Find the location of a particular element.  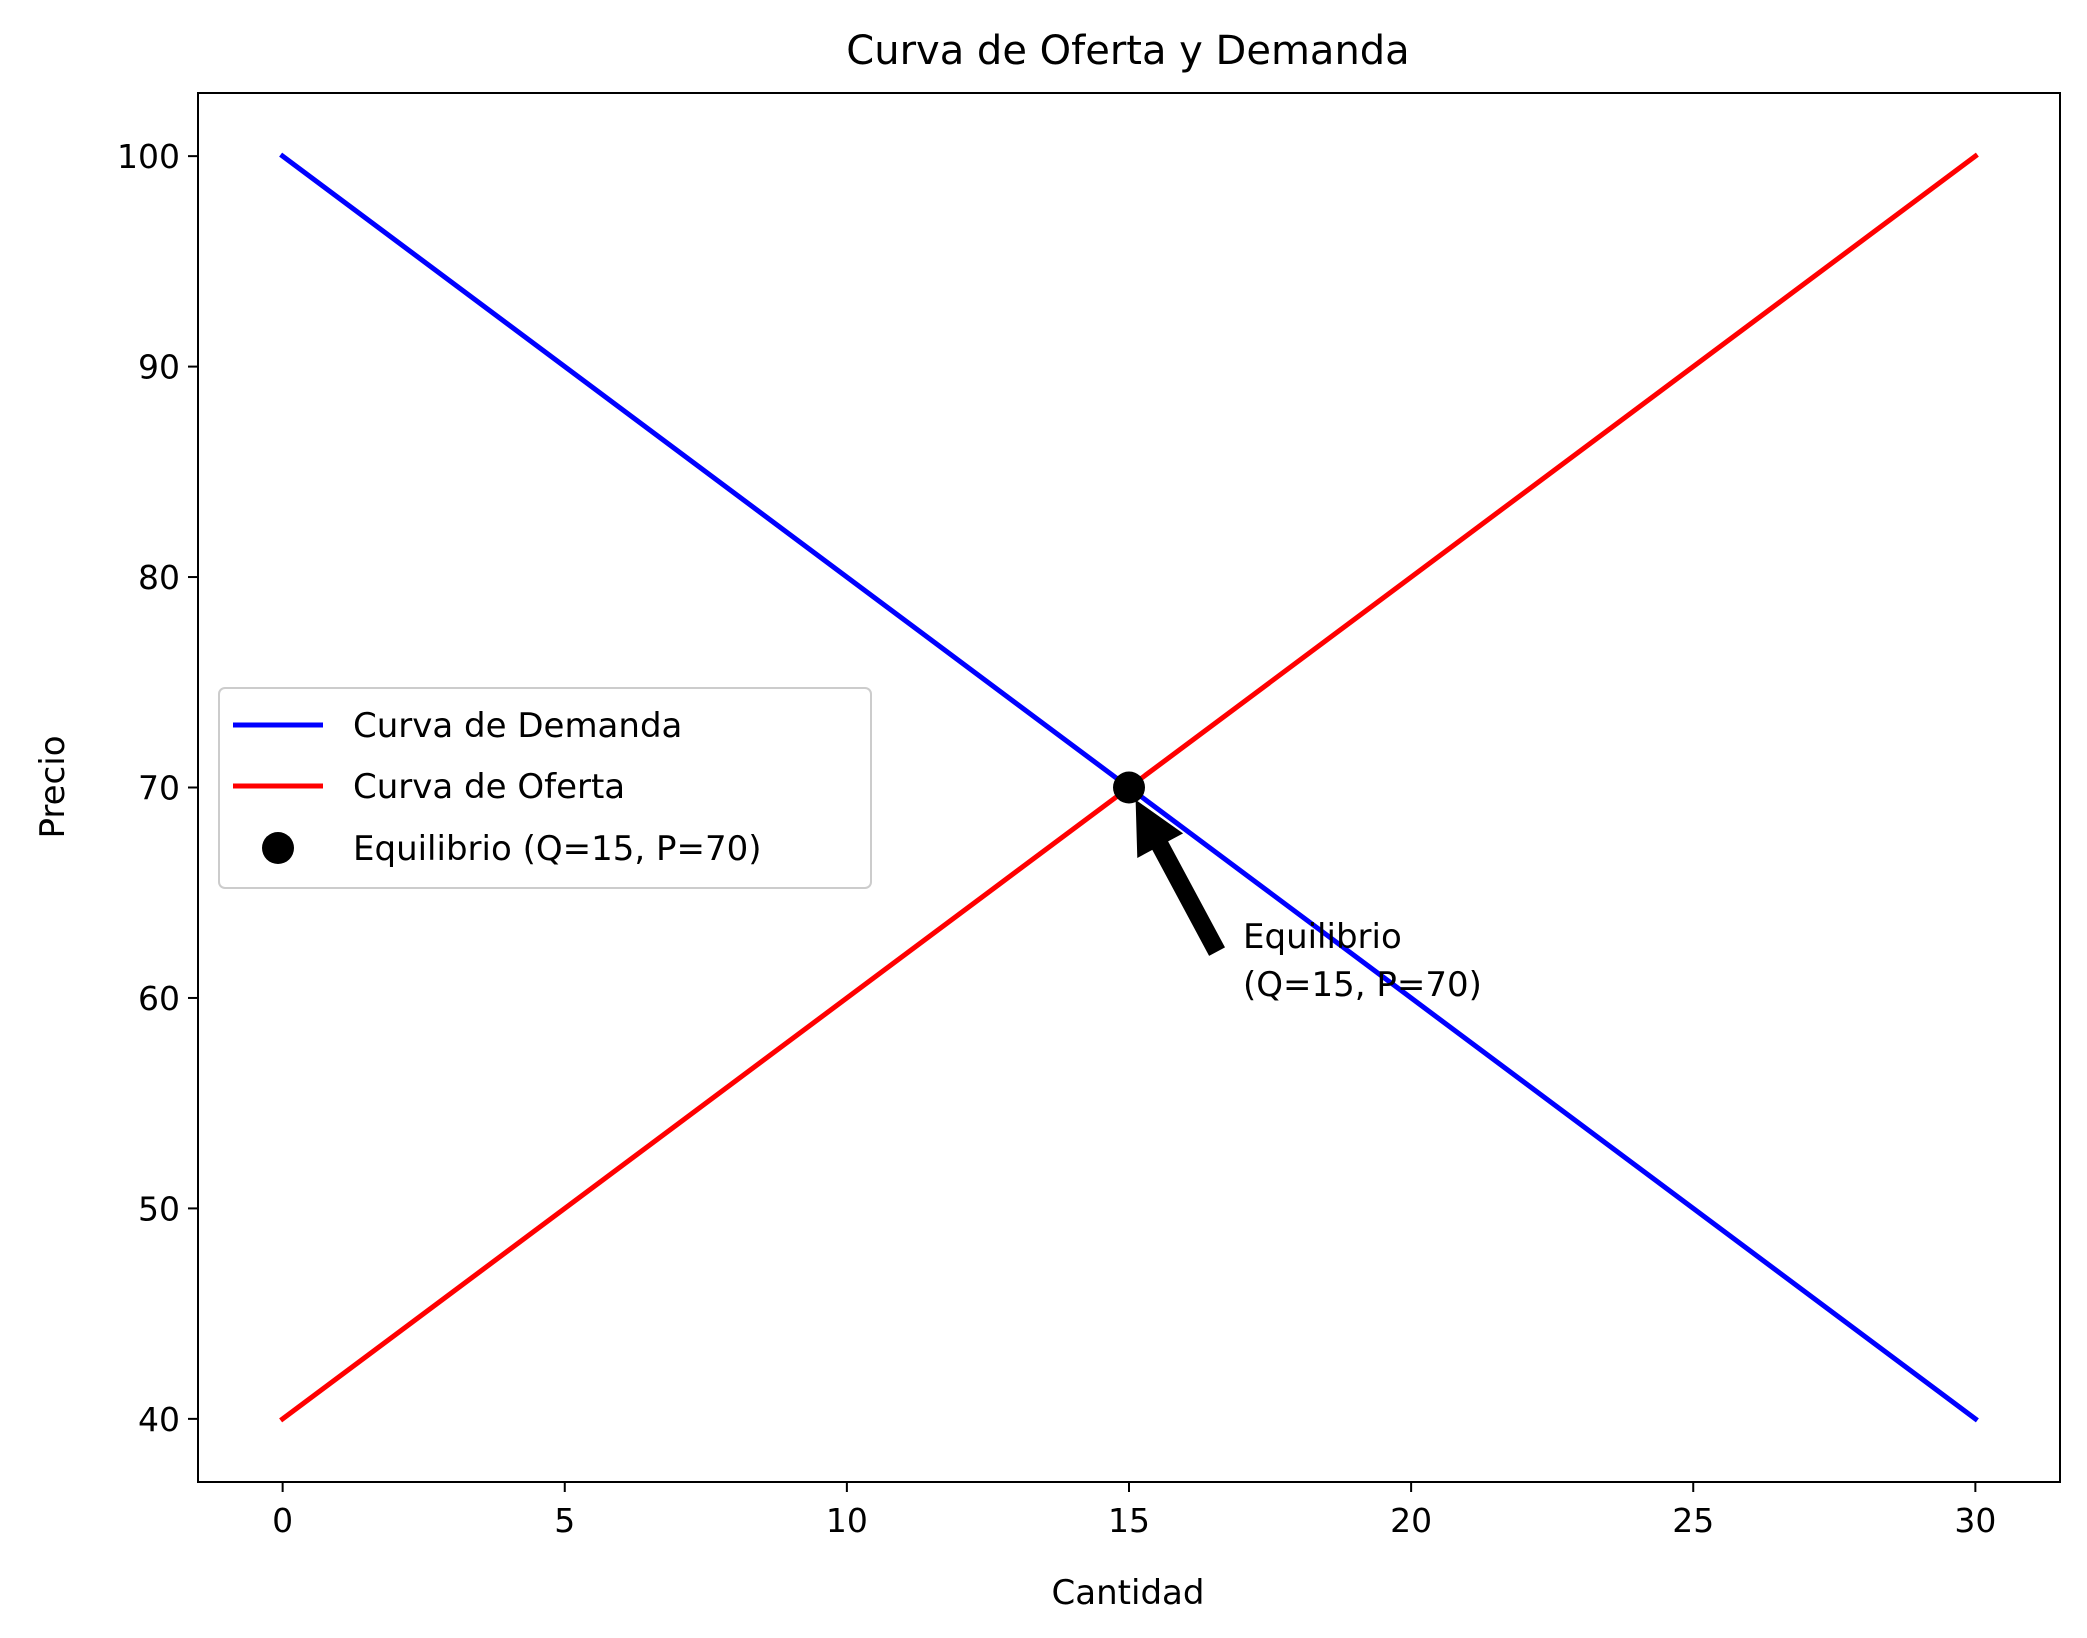

legend-equilibrium-marker is located at coordinates (278, 848).